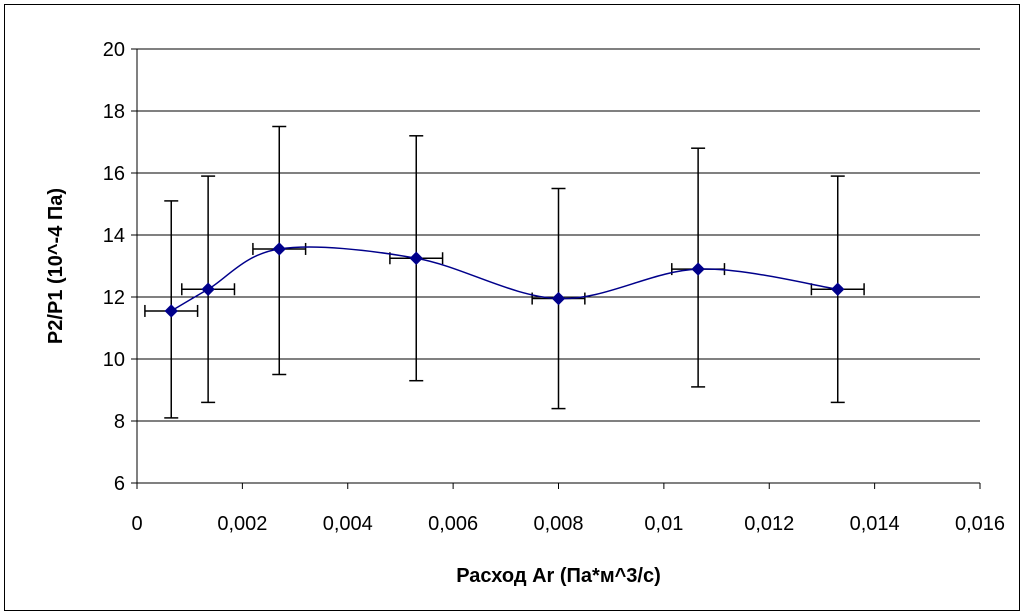 Image resolution: width=1024 pixels, height=615 pixels. I want to click on y-tick-label-6: 18, so click(114, 112).